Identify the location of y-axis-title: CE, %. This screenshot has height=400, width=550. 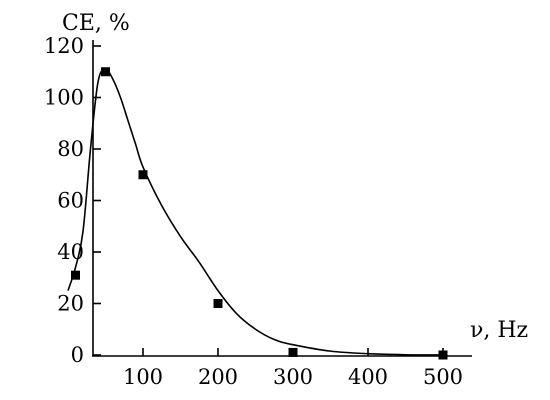
(96, 23).